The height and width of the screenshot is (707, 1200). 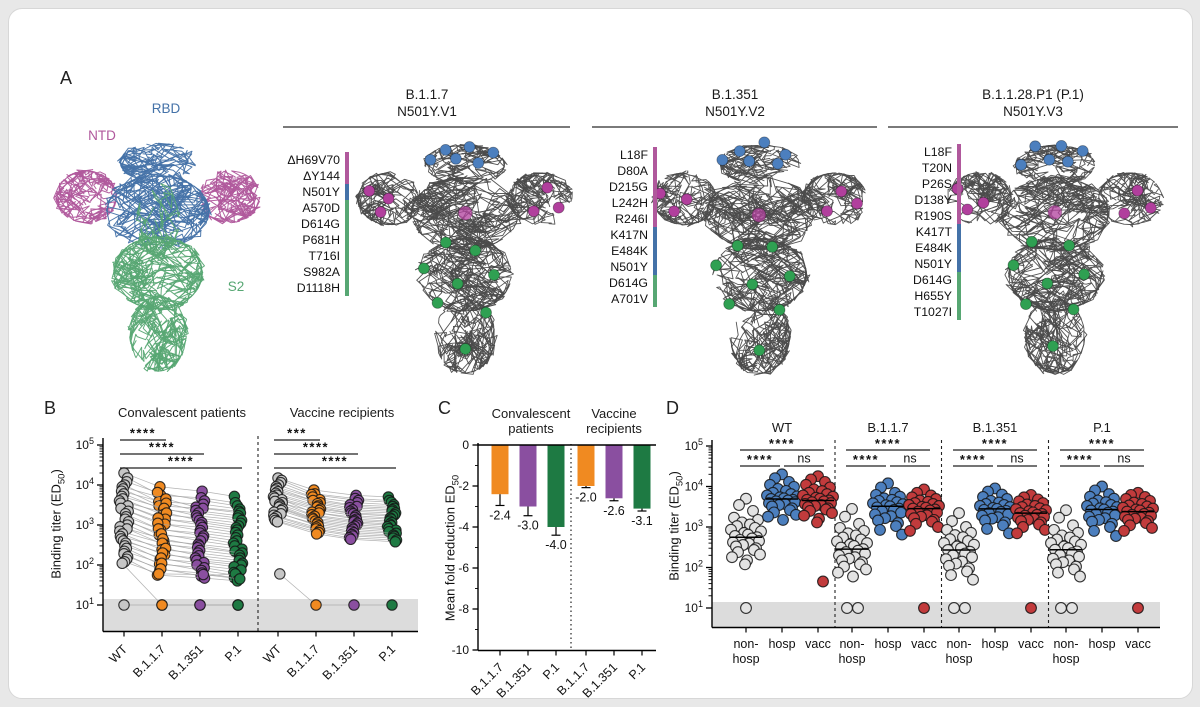 I want to click on x-tick-label: vacc, so click(x=924, y=644).